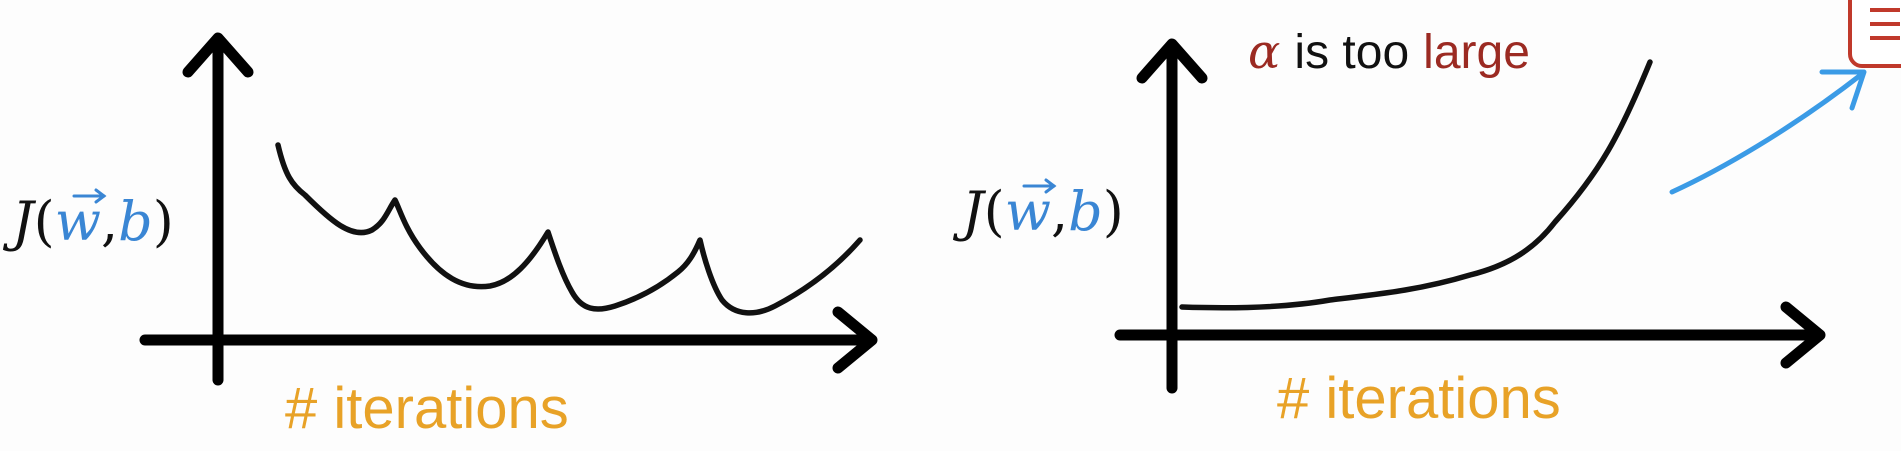 This screenshot has height=451, width=1901. I want to click on left-ylabel-open: (, so click(44, 221).